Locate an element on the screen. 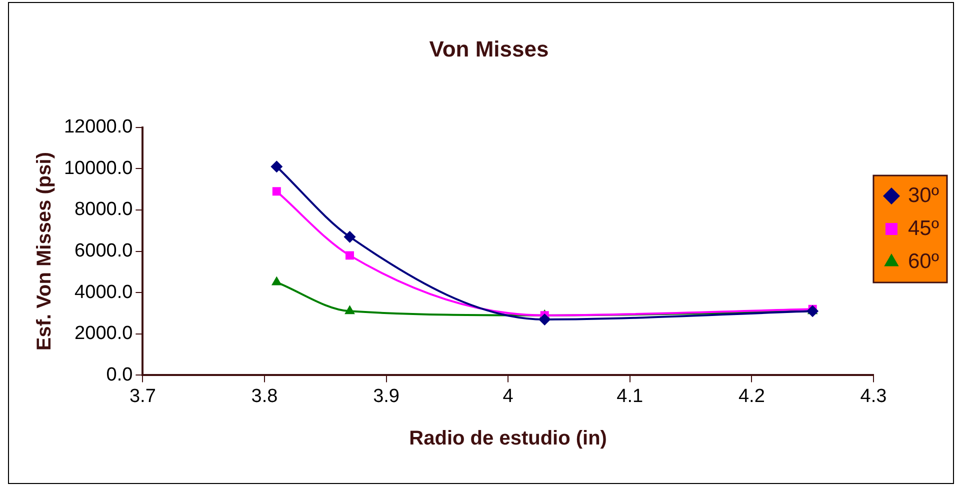 Image resolution: width=957 pixels, height=486 pixels. y-tick-label: 0.0 is located at coordinates (119, 375).